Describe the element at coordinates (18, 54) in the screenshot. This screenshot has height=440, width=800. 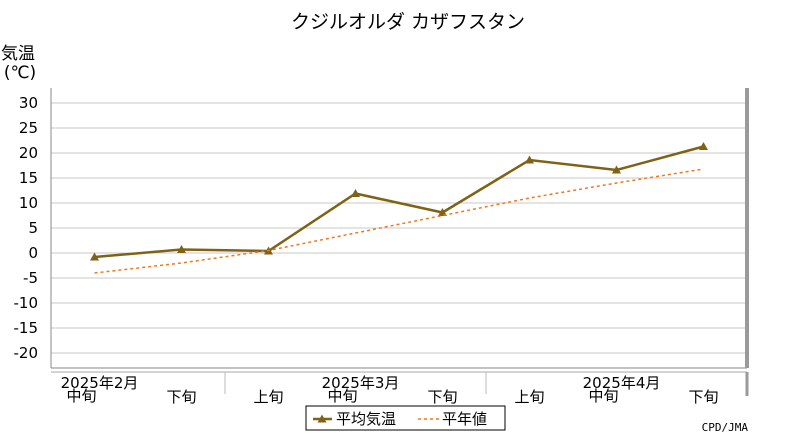
I see `y-axis-label: 気温` at that location.